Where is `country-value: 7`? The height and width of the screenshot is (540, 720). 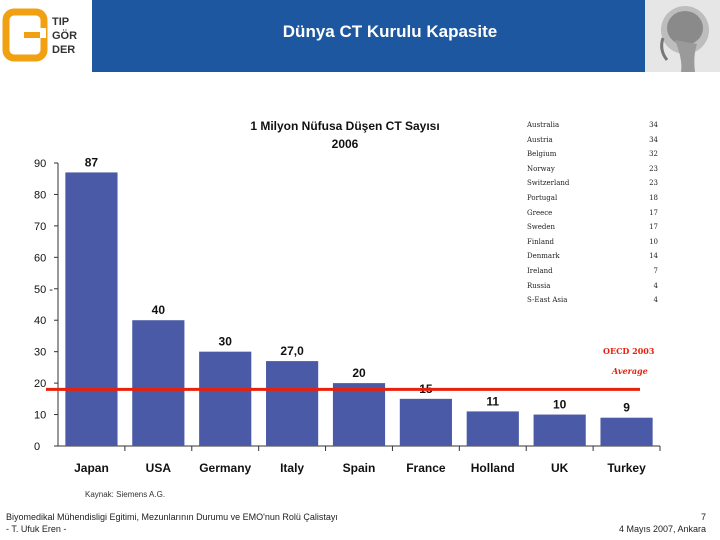 country-value: 7 is located at coordinates (655, 270).